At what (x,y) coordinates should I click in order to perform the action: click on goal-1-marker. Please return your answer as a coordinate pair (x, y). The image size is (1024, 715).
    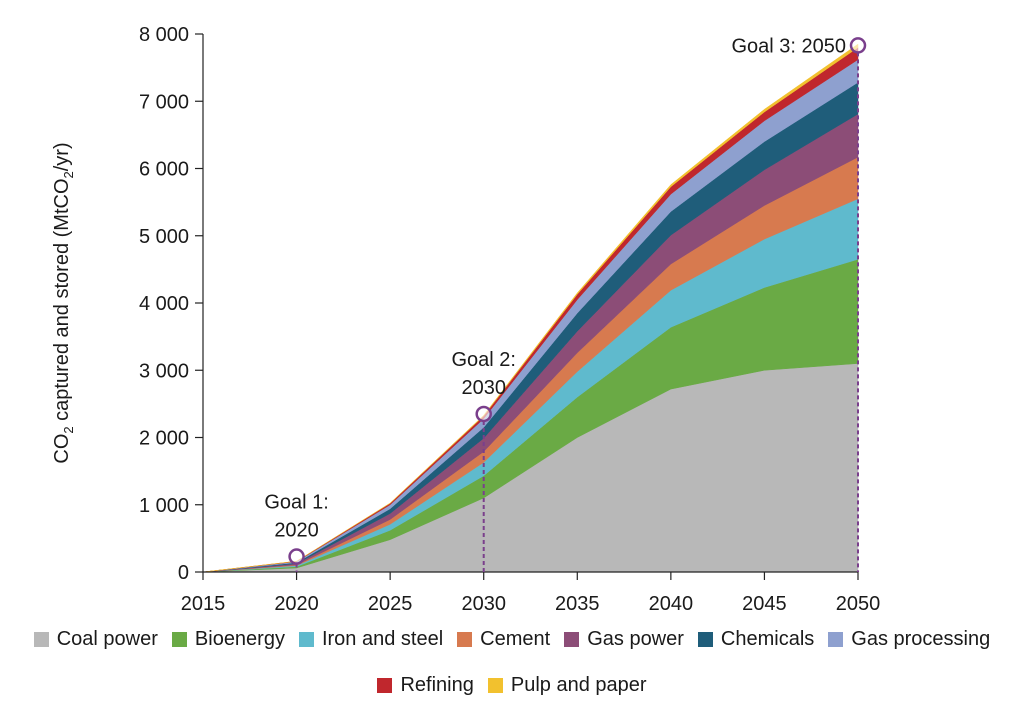
    Looking at the image, I should click on (296, 556).